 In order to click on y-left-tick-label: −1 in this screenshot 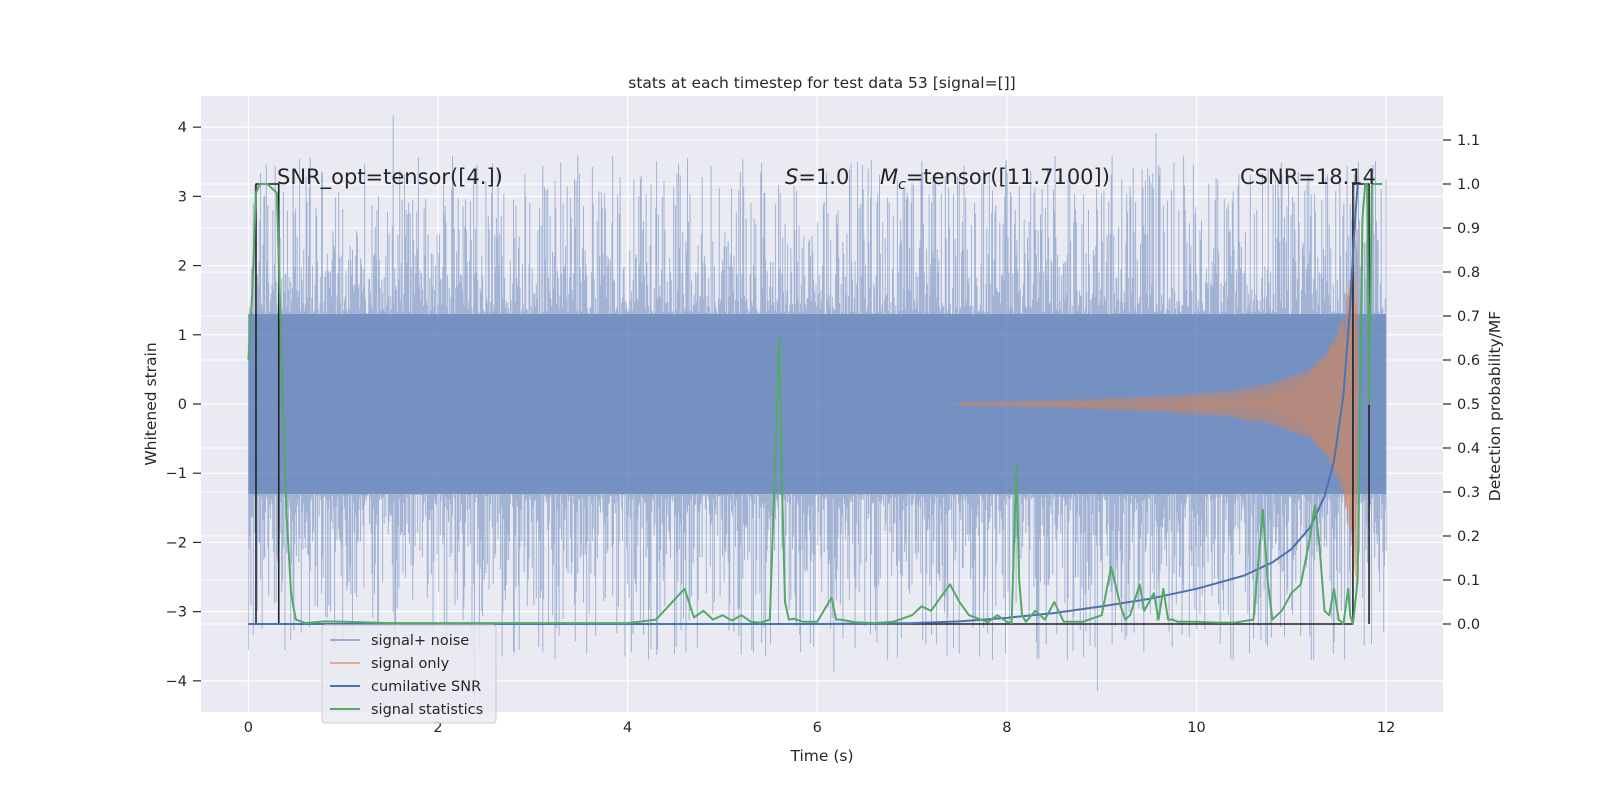, I will do `click(176, 474)`.